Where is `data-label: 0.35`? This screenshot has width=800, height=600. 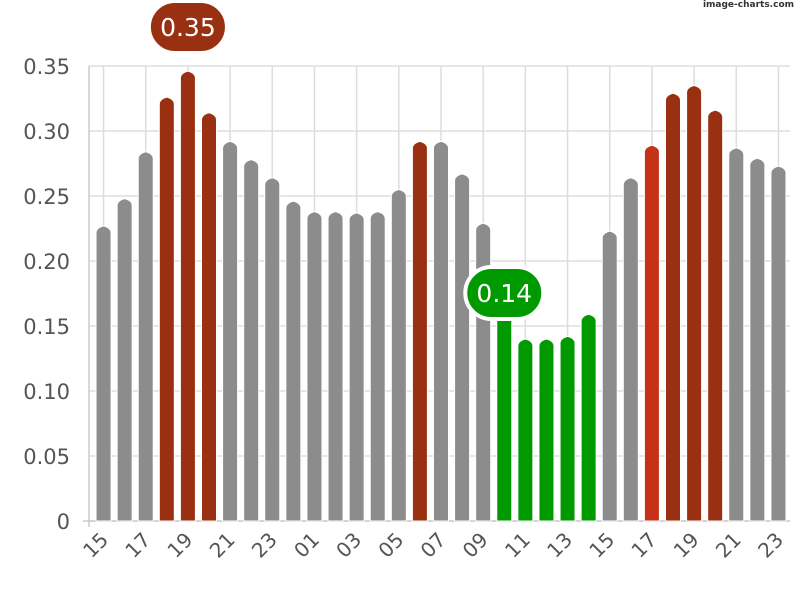
data-label: 0.35 is located at coordinates (188, 27).